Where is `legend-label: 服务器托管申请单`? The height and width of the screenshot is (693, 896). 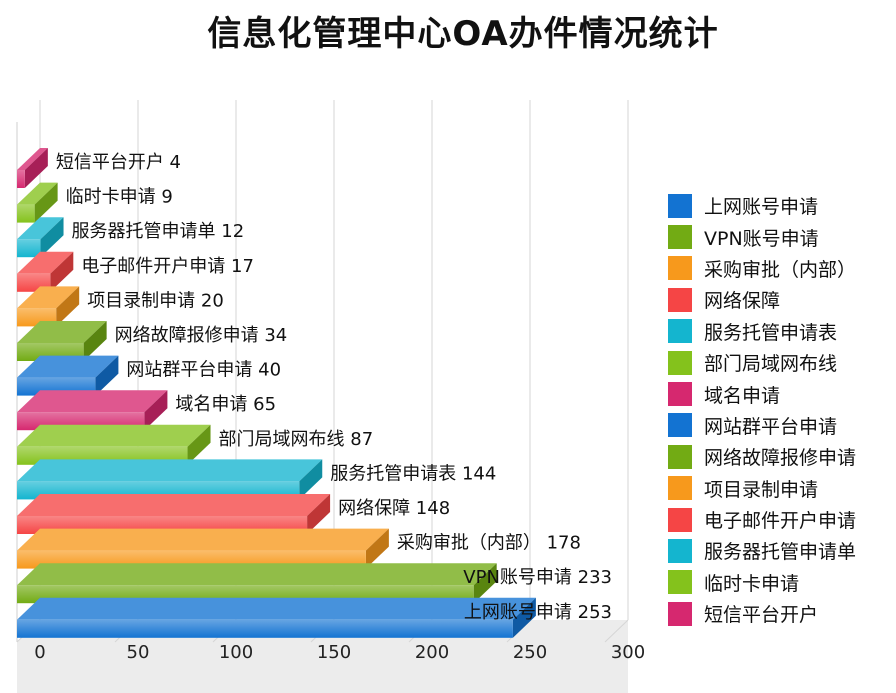 legend-label: 服务器托管申请单 is located at coordinates (780, 552).